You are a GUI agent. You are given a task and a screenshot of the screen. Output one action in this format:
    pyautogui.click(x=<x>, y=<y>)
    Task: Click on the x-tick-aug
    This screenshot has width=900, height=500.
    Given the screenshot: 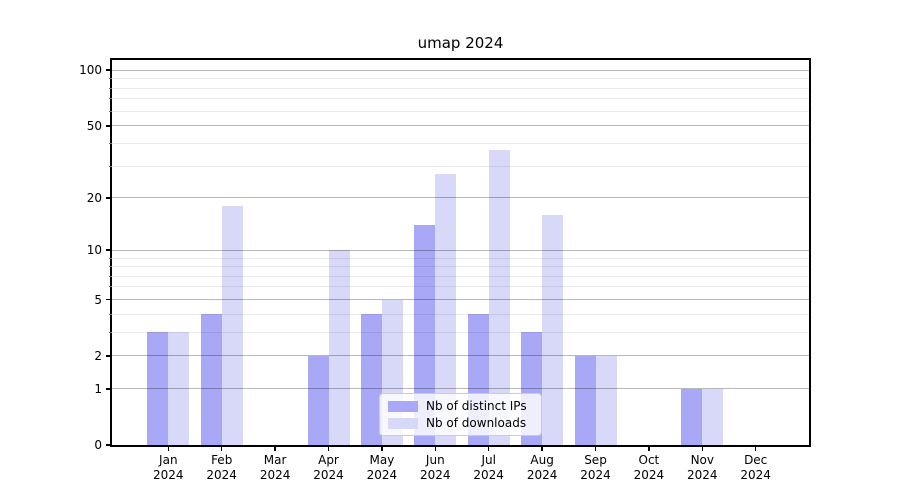 What is the action you would take?
    pyautogui.click(x=542, y=449)
    